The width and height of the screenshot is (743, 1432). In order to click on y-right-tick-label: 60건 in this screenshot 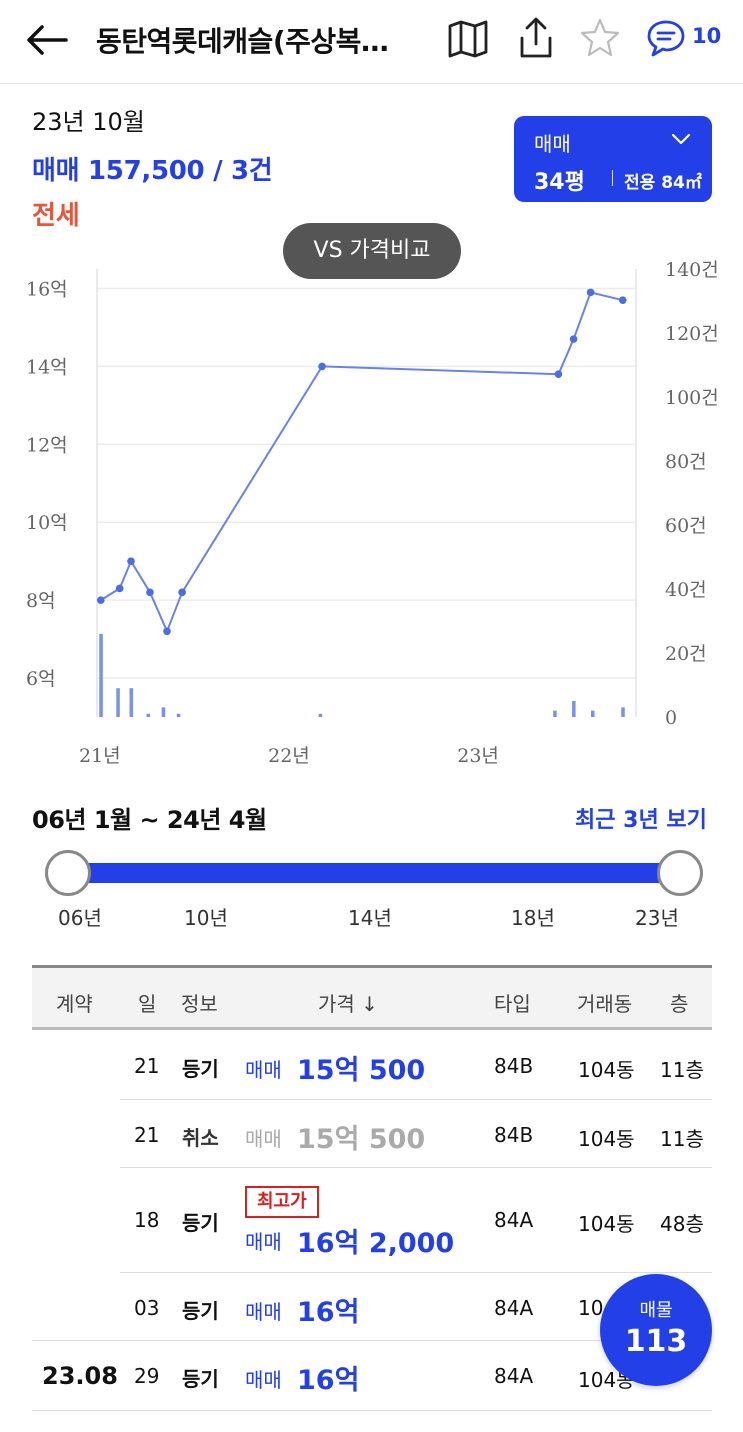, I will do `click(686, 526)`.